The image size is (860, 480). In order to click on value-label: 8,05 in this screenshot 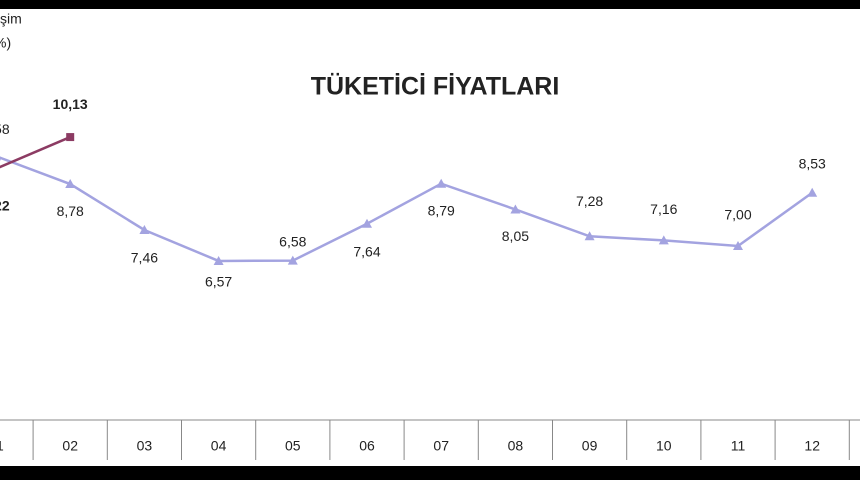, I will do `click(515, 236)`.